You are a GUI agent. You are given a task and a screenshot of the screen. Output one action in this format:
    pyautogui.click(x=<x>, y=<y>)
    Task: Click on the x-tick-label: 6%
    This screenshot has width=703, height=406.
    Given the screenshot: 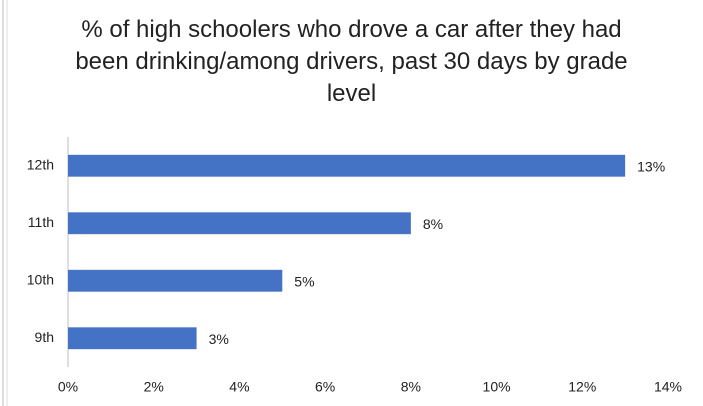 What is the action you would take?
    pyautogui.click(x=325, y=387)
    